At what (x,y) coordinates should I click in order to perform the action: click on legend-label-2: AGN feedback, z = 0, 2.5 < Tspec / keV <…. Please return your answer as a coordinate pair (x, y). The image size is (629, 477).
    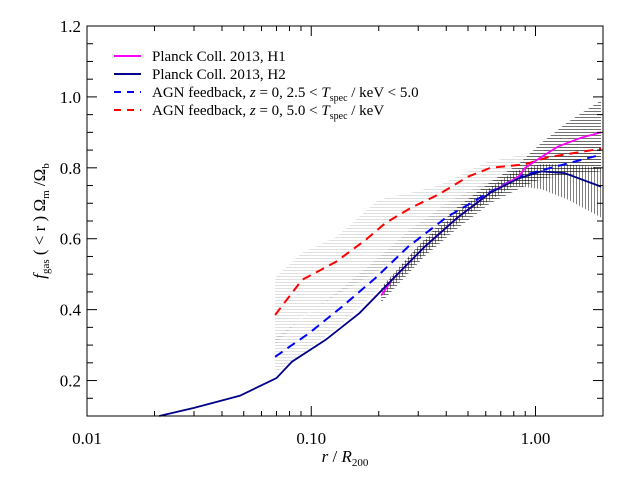
    Looking at the image, I should click on (285, 94).